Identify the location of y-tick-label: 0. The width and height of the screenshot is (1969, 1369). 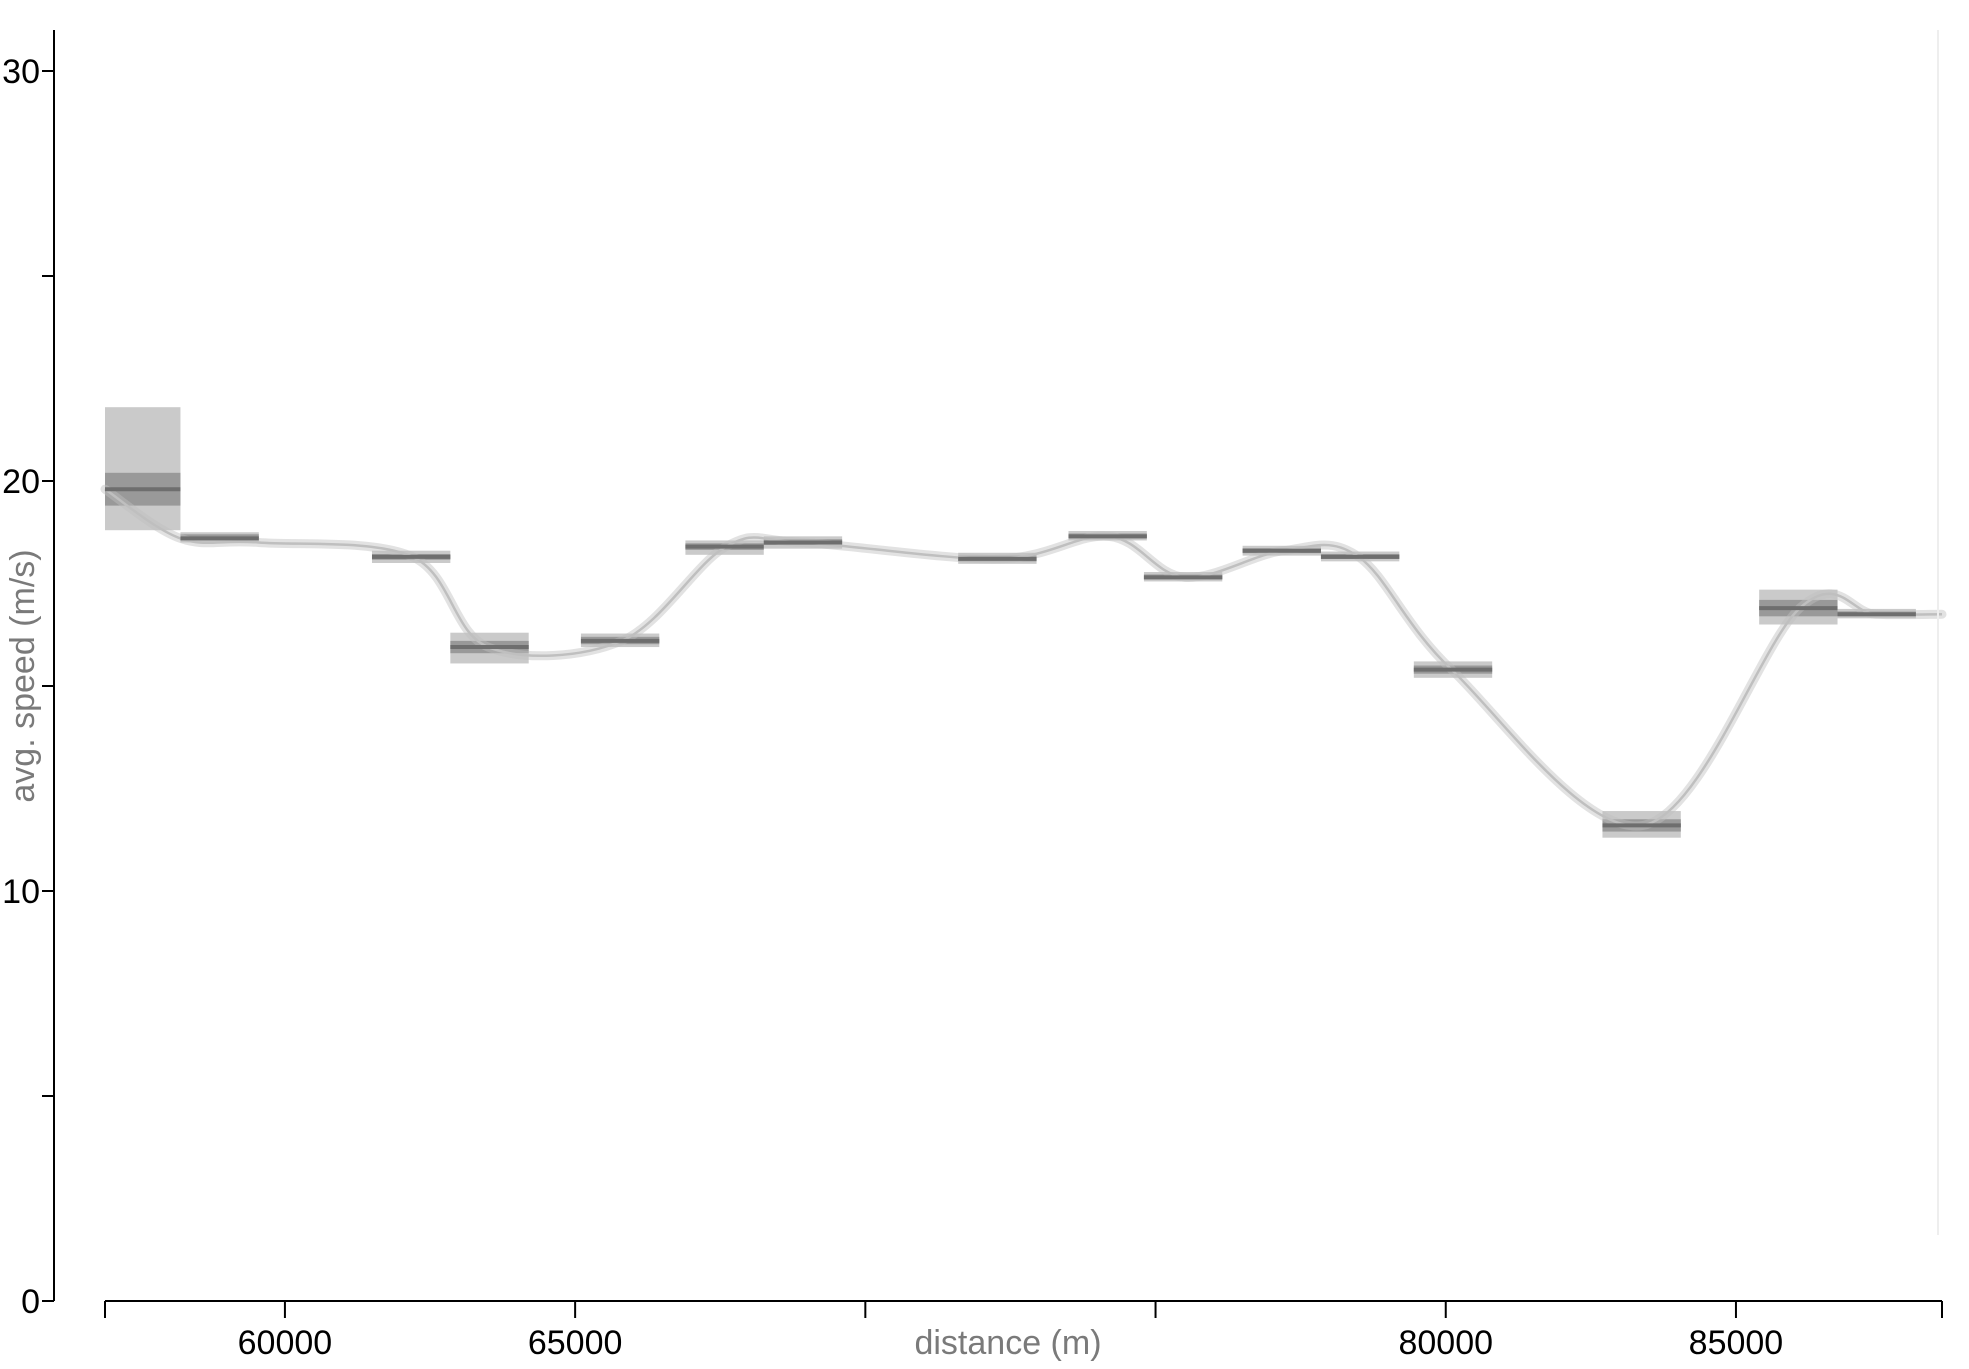
(30, 1302).